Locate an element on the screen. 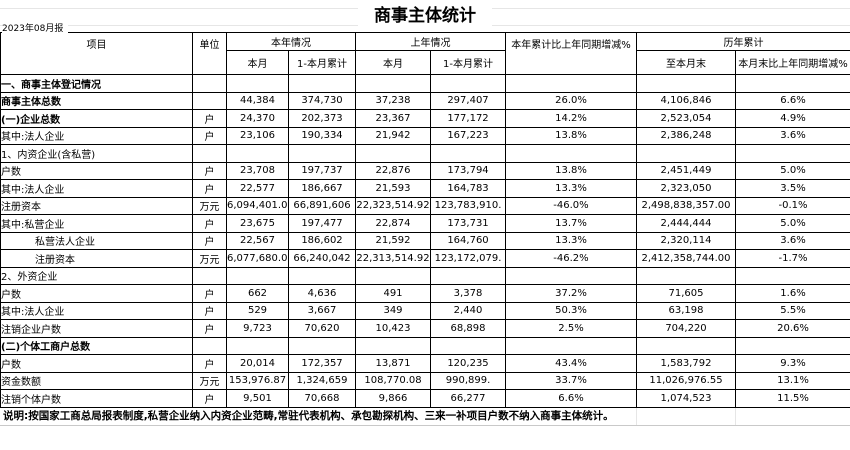 The image size is (850, 450). value-cell: 11,026,976.55 is located at coordinates (686, 380).